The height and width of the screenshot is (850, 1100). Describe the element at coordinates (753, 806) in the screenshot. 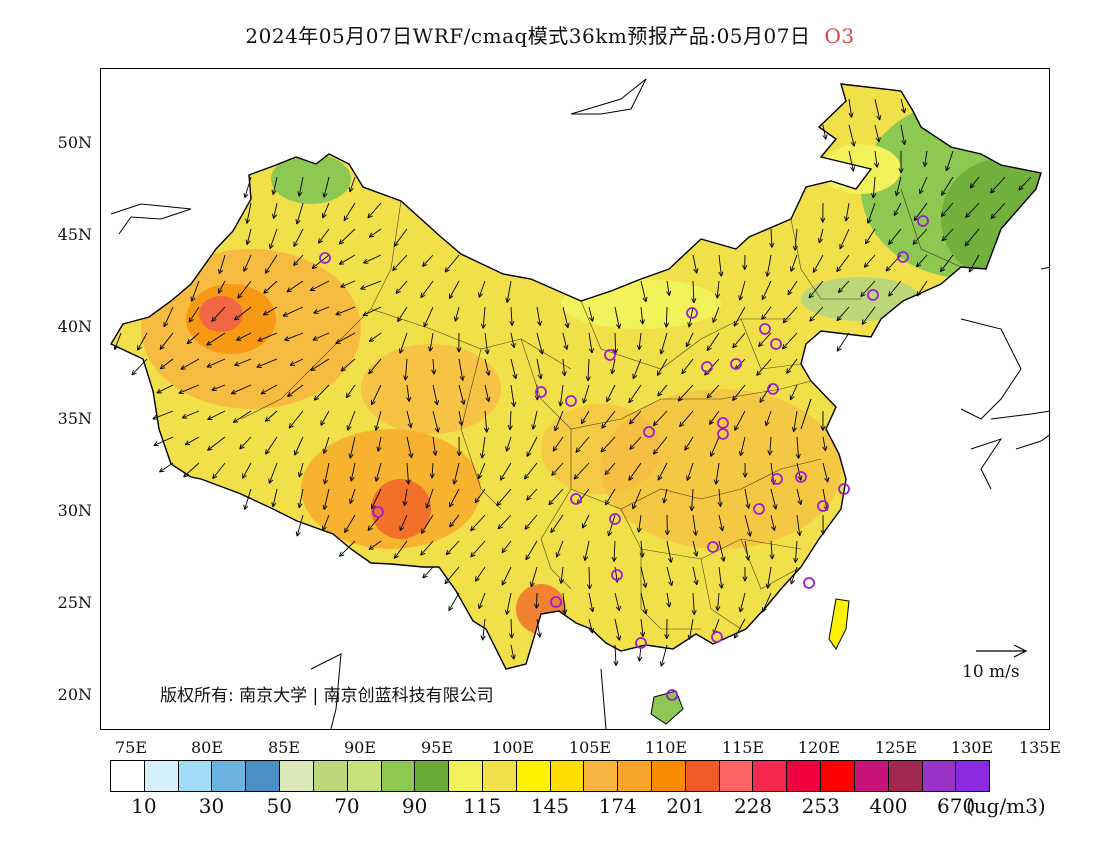

I see `colorbar-tick-label: 228` at that location.